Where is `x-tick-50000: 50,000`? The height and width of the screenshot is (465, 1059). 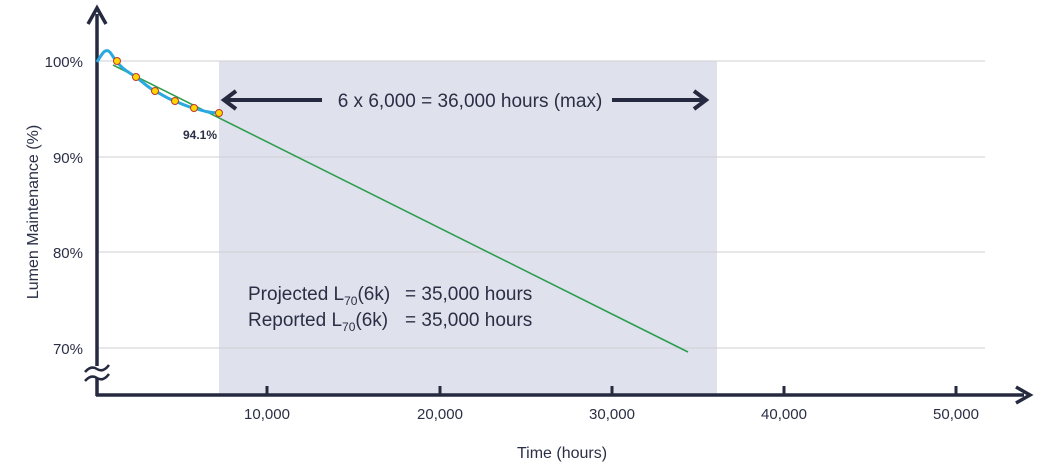
x-tick-50000: 50,000 is located at coordinates (956, 414).